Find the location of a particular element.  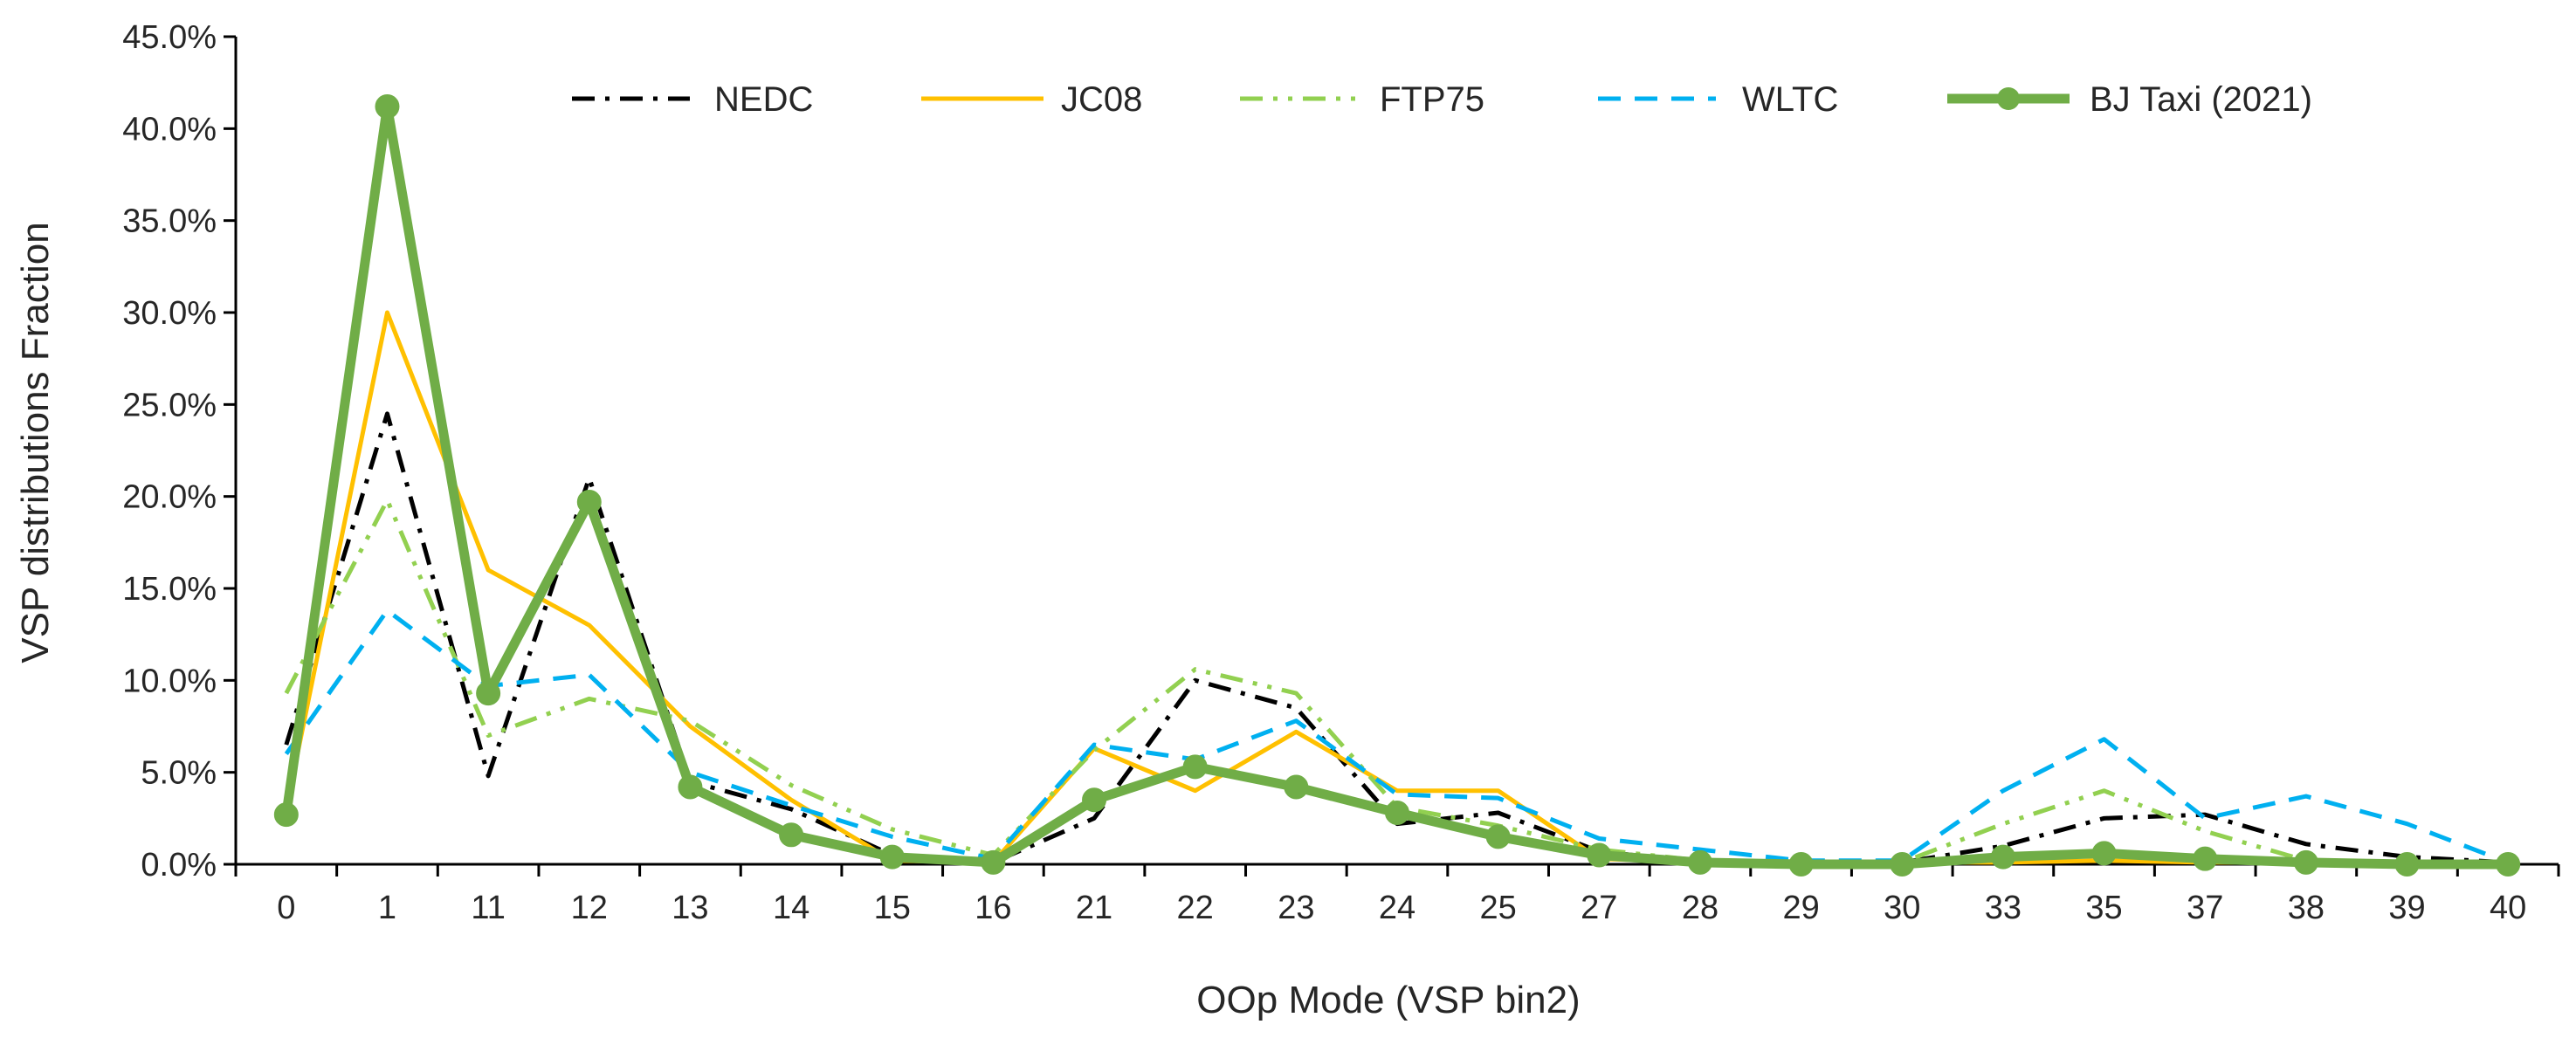

x-tick-label: 12 is located at coordinates (589, 908).